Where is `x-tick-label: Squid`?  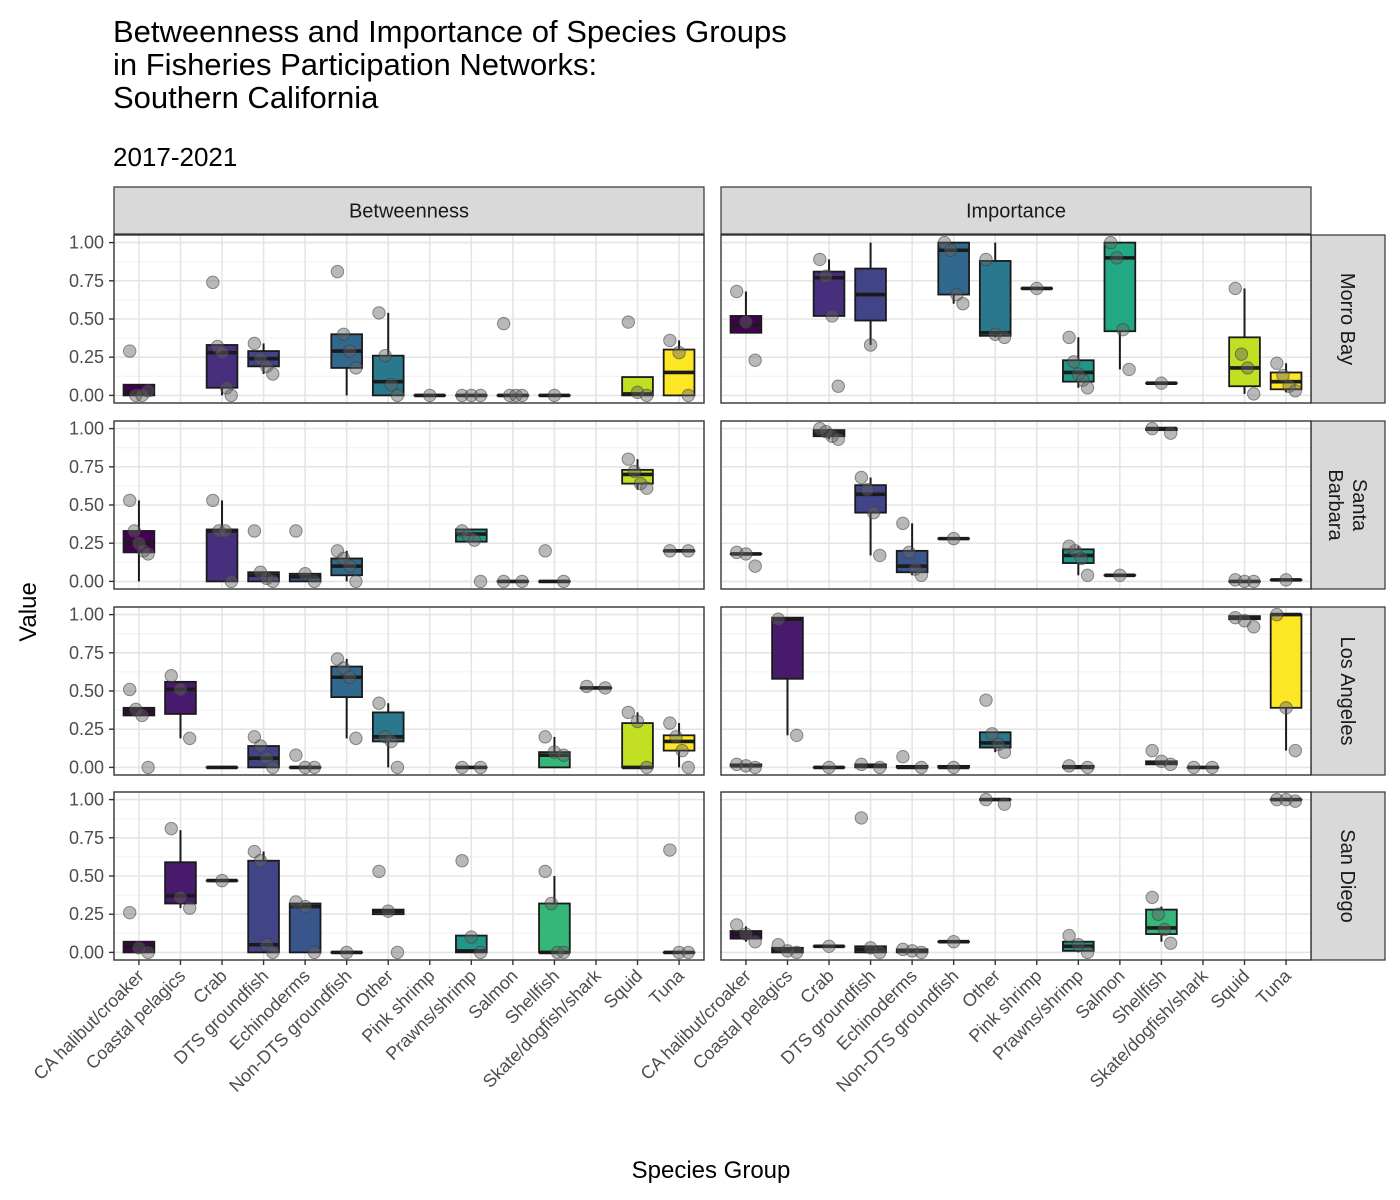 x-tick-label: Squid is located at coordinates (623, 989).